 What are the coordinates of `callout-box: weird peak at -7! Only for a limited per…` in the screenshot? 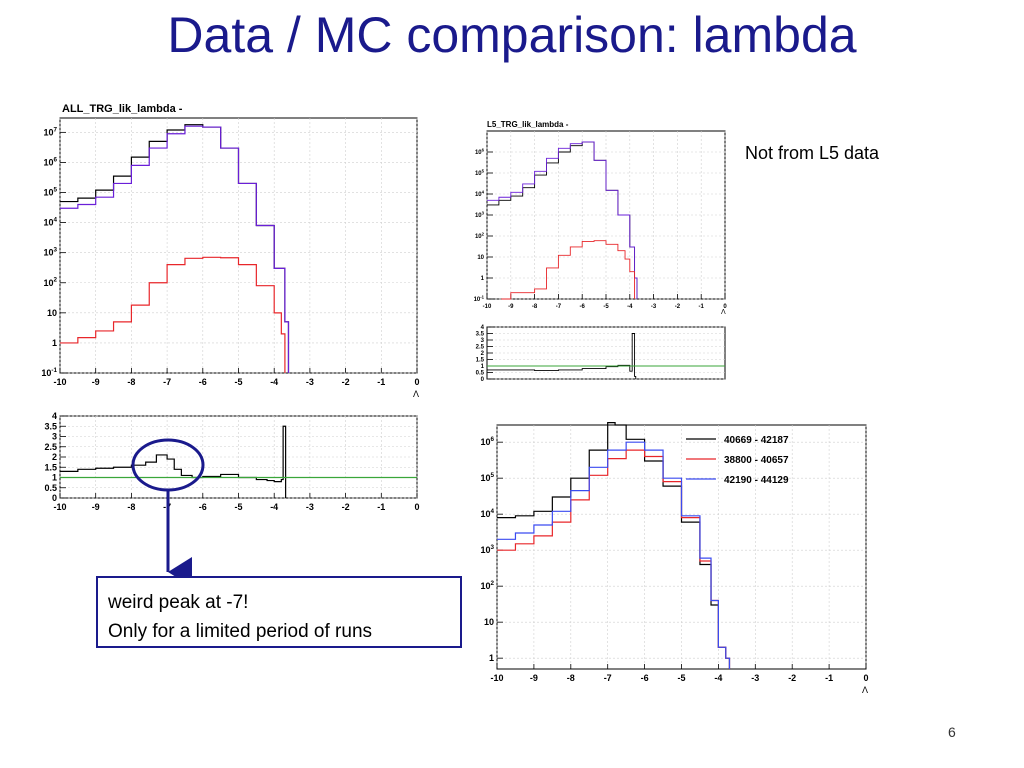 It's located at (279, 612).